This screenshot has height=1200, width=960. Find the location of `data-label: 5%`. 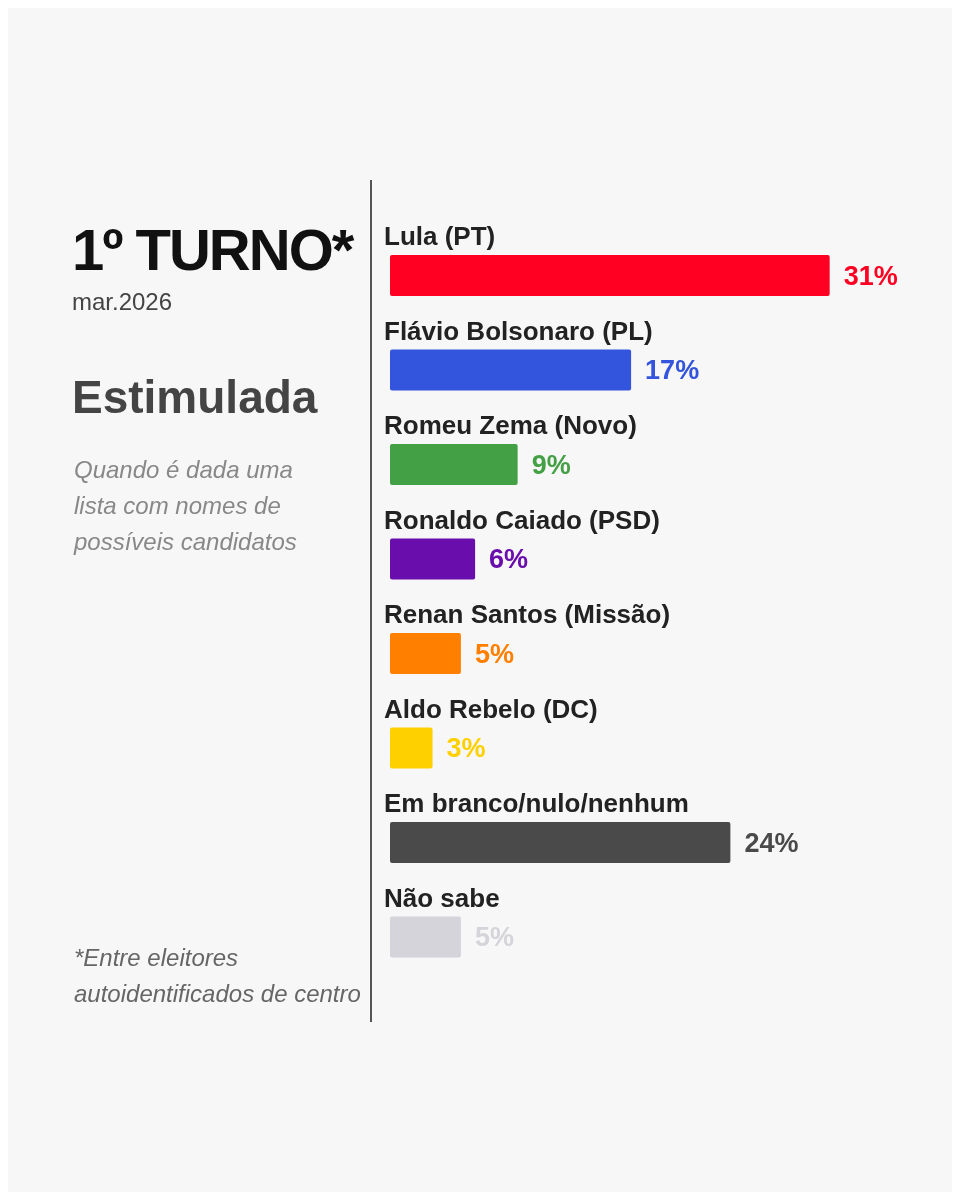

data-label: 5% is located at coordinates (494, 653).